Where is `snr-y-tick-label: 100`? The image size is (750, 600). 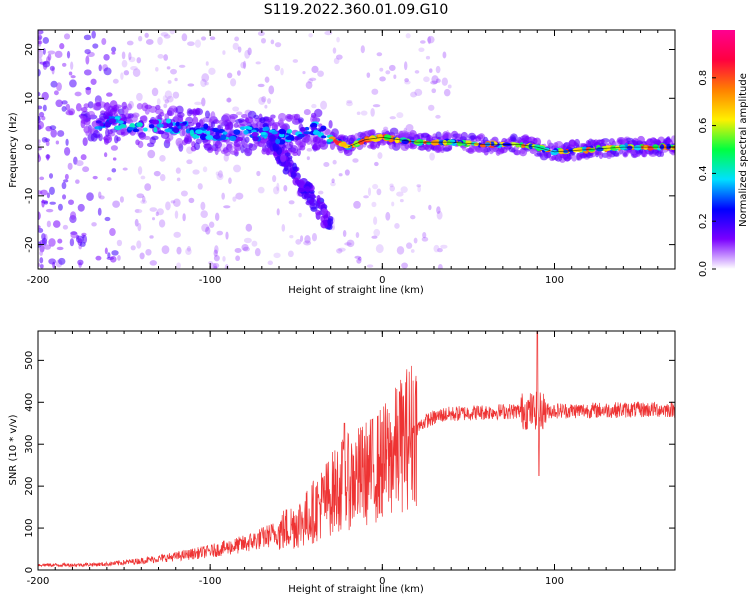
snr-y-tick-label: 100 is located at coordinates (29, 528).